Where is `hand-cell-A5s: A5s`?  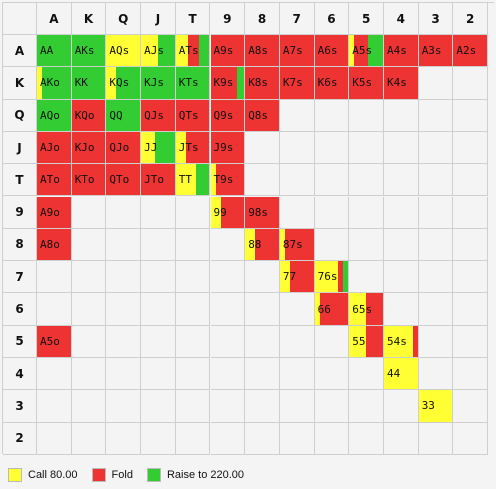 hand-cell-A5s: A5s is located at coordinates (366, 51).